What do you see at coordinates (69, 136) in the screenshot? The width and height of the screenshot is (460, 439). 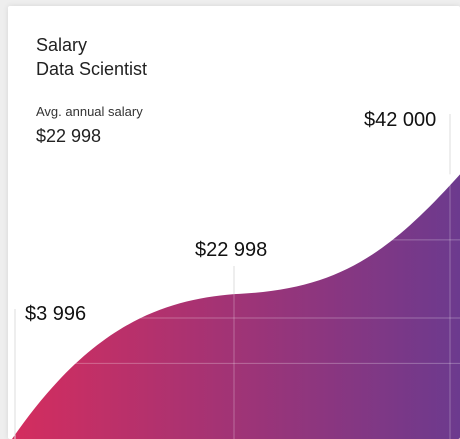 I see `avg-salary-value: $22 998` at bounding box center [69, 136].